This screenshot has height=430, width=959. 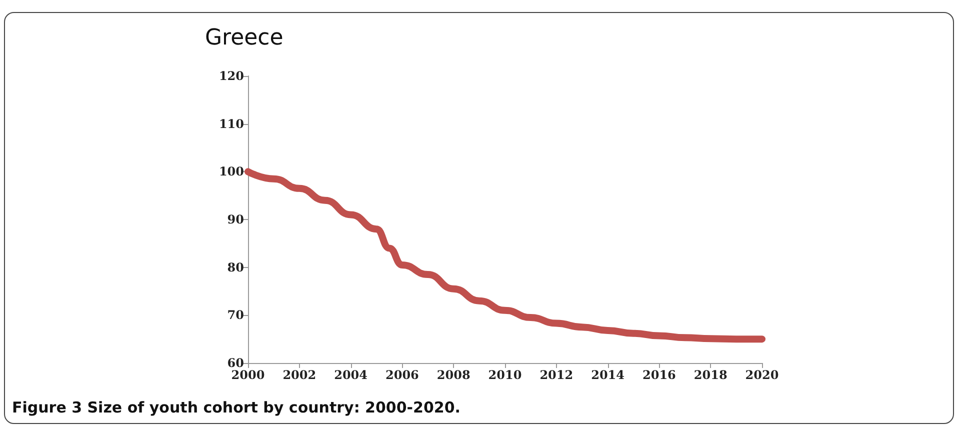 What do you see at coordinates (231, 76) in the screenshot?
I see `y-tick-label: 120` at bounding box center [231, 76].